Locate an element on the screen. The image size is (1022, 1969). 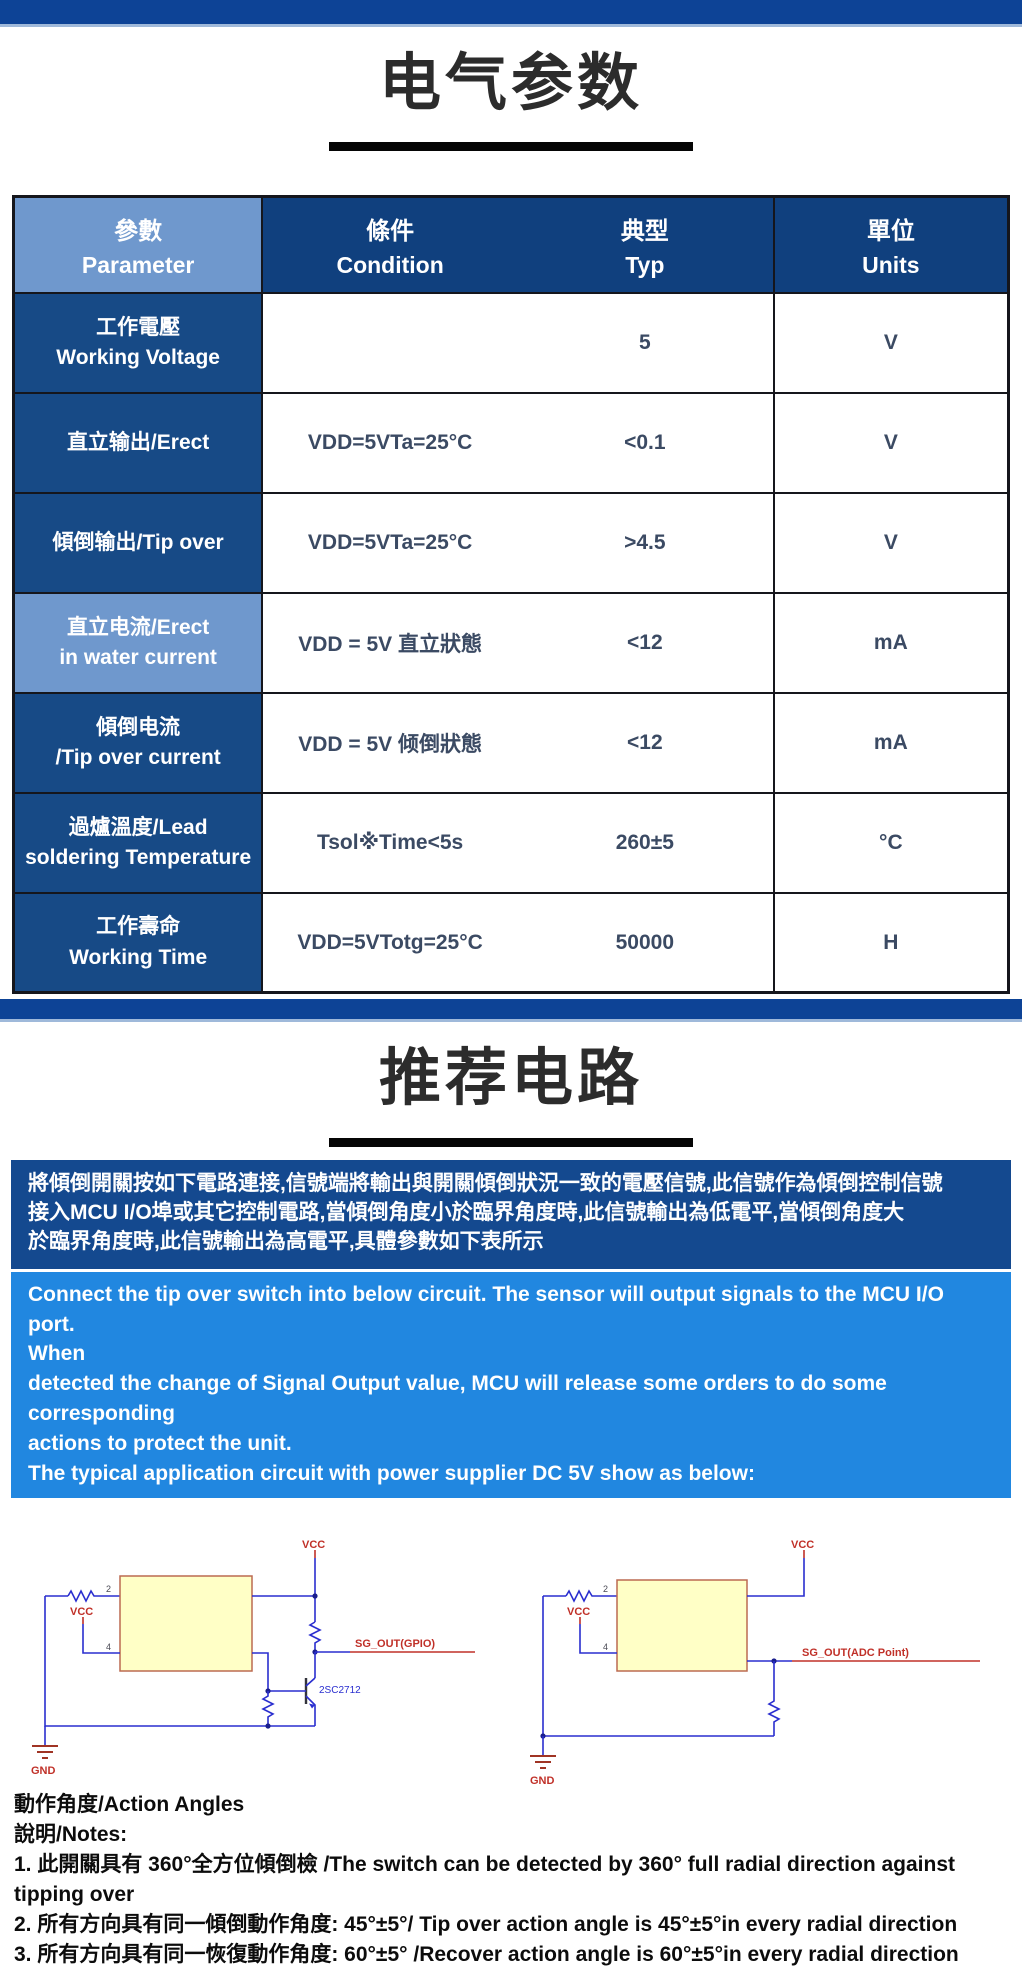
top-divider-bar is located at coordinates (511, 13).